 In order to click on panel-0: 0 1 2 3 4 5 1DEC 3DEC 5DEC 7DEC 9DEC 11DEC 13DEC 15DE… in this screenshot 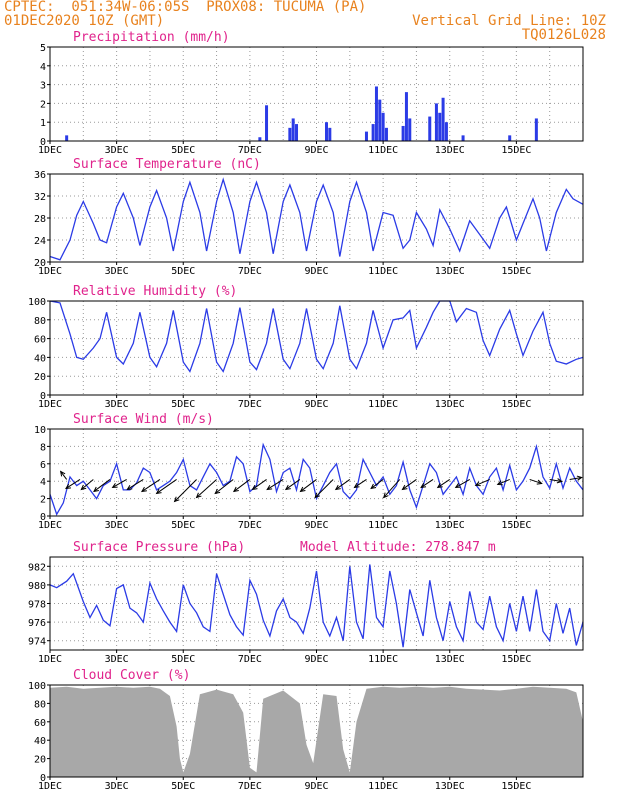, I will do `click(311, 93)`.